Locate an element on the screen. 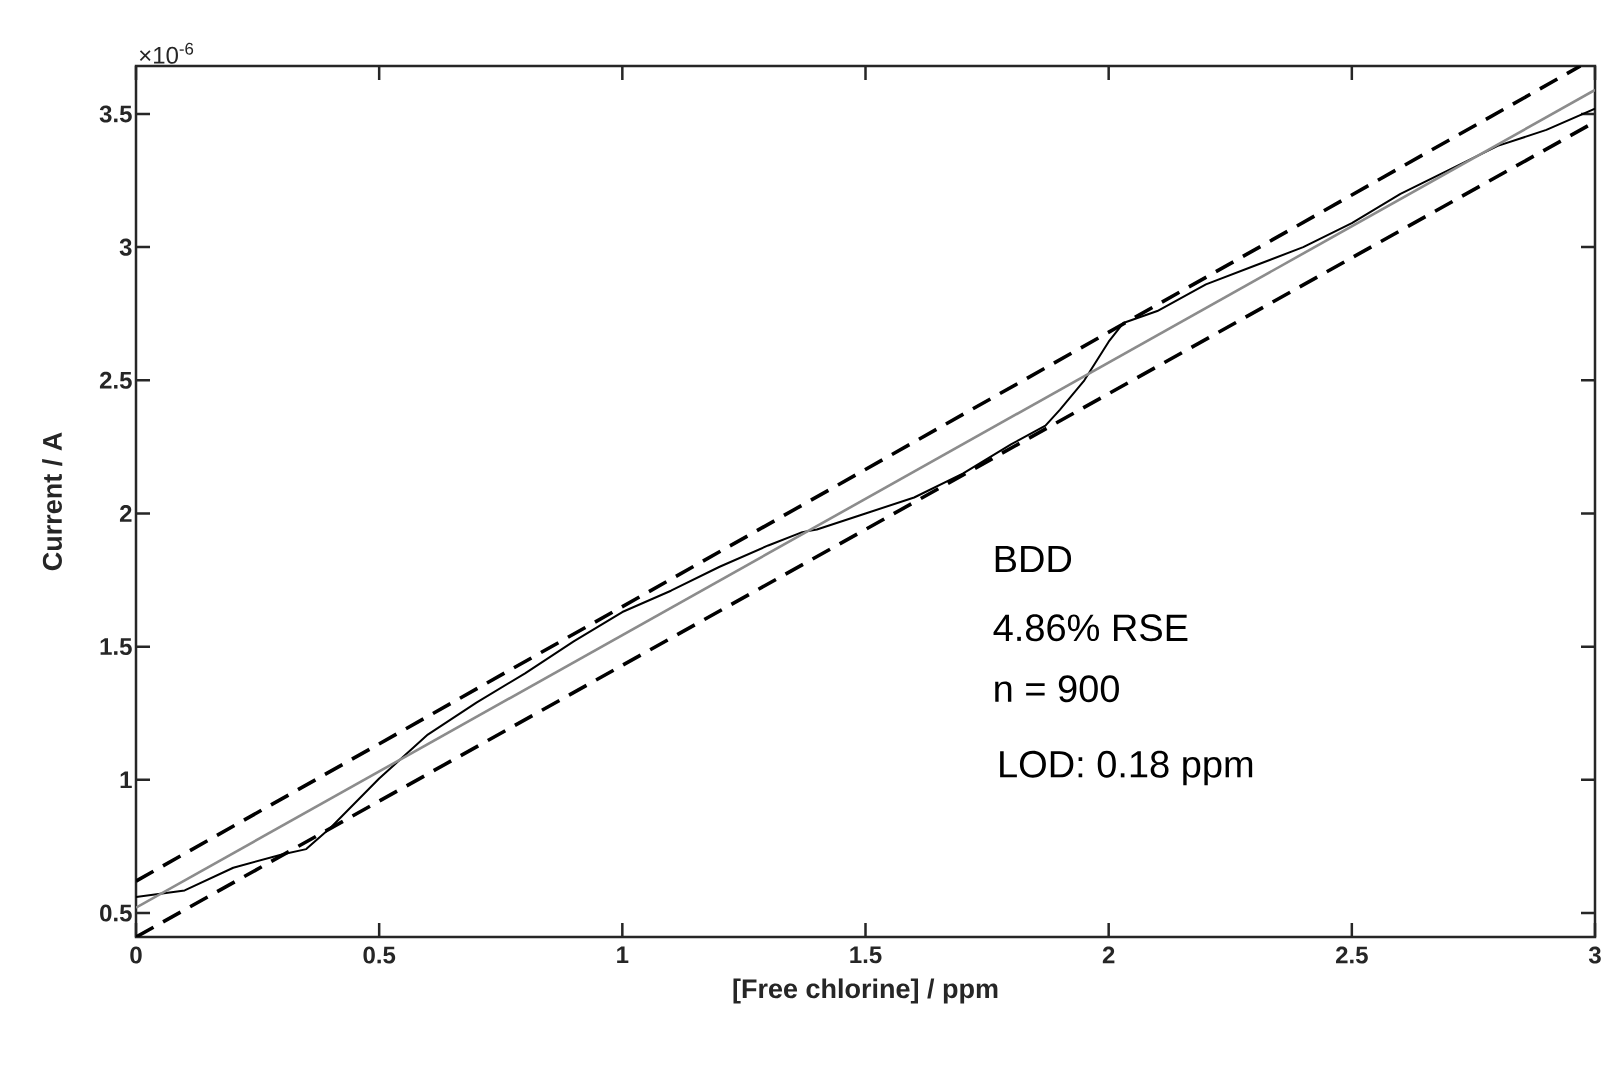 The width and height of the screenshot is (1621, 1080). y-tick-label: 1.5 is located at coordinates (116, 647).